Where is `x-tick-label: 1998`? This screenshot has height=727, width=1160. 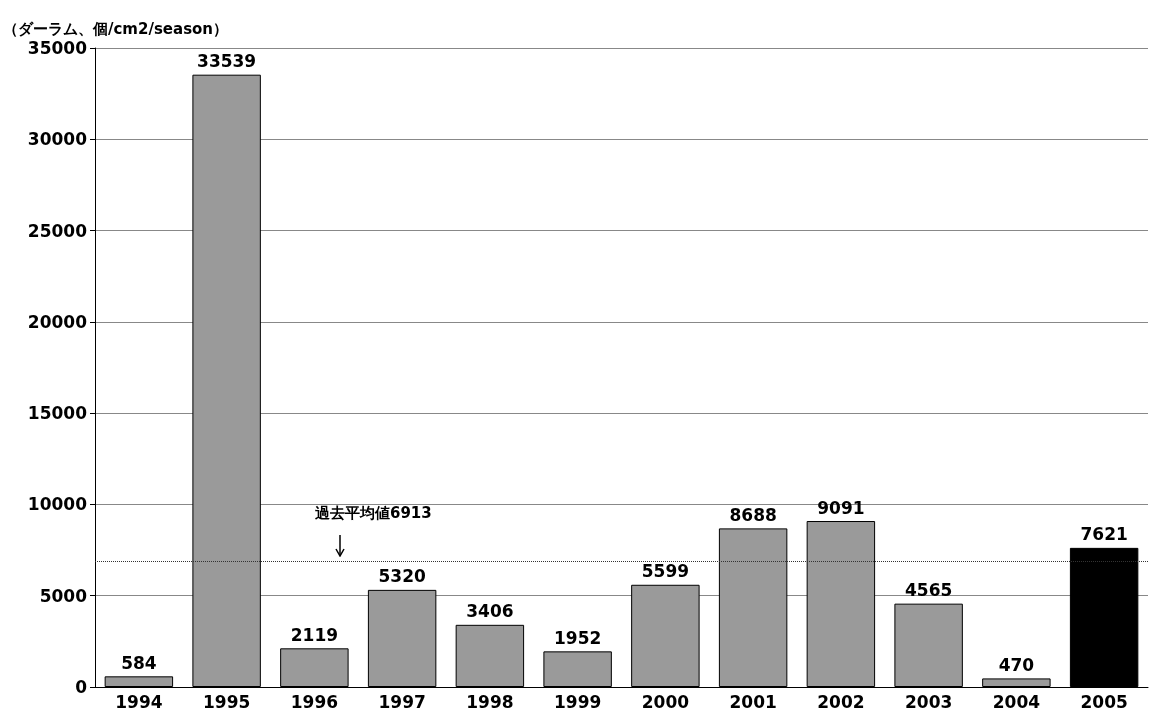
x-tick-label: 1998 is located at coordinates (490, 701).